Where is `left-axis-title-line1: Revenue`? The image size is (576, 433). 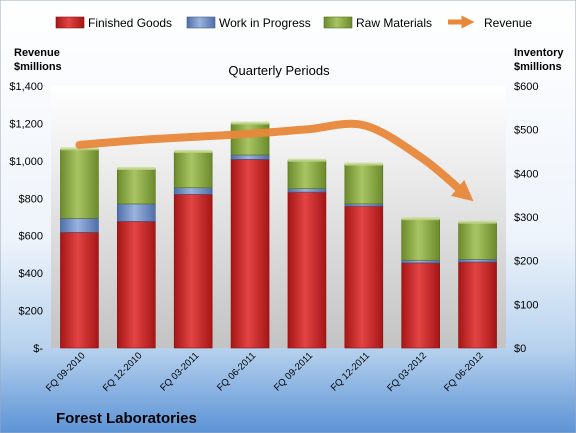 left-axis-title-line1: Revenue is located at coordinates (37, 53).